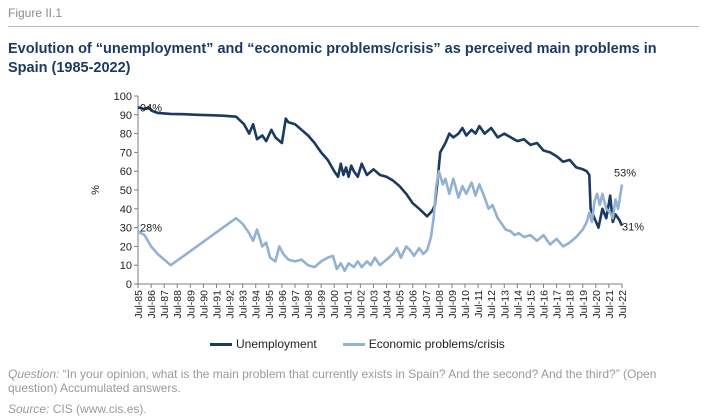 The image size is (707, 418). What do you see at coordinates (34, 374) in the screenshot?
I see `question-label: Question:` at bounding box center [34, 374].